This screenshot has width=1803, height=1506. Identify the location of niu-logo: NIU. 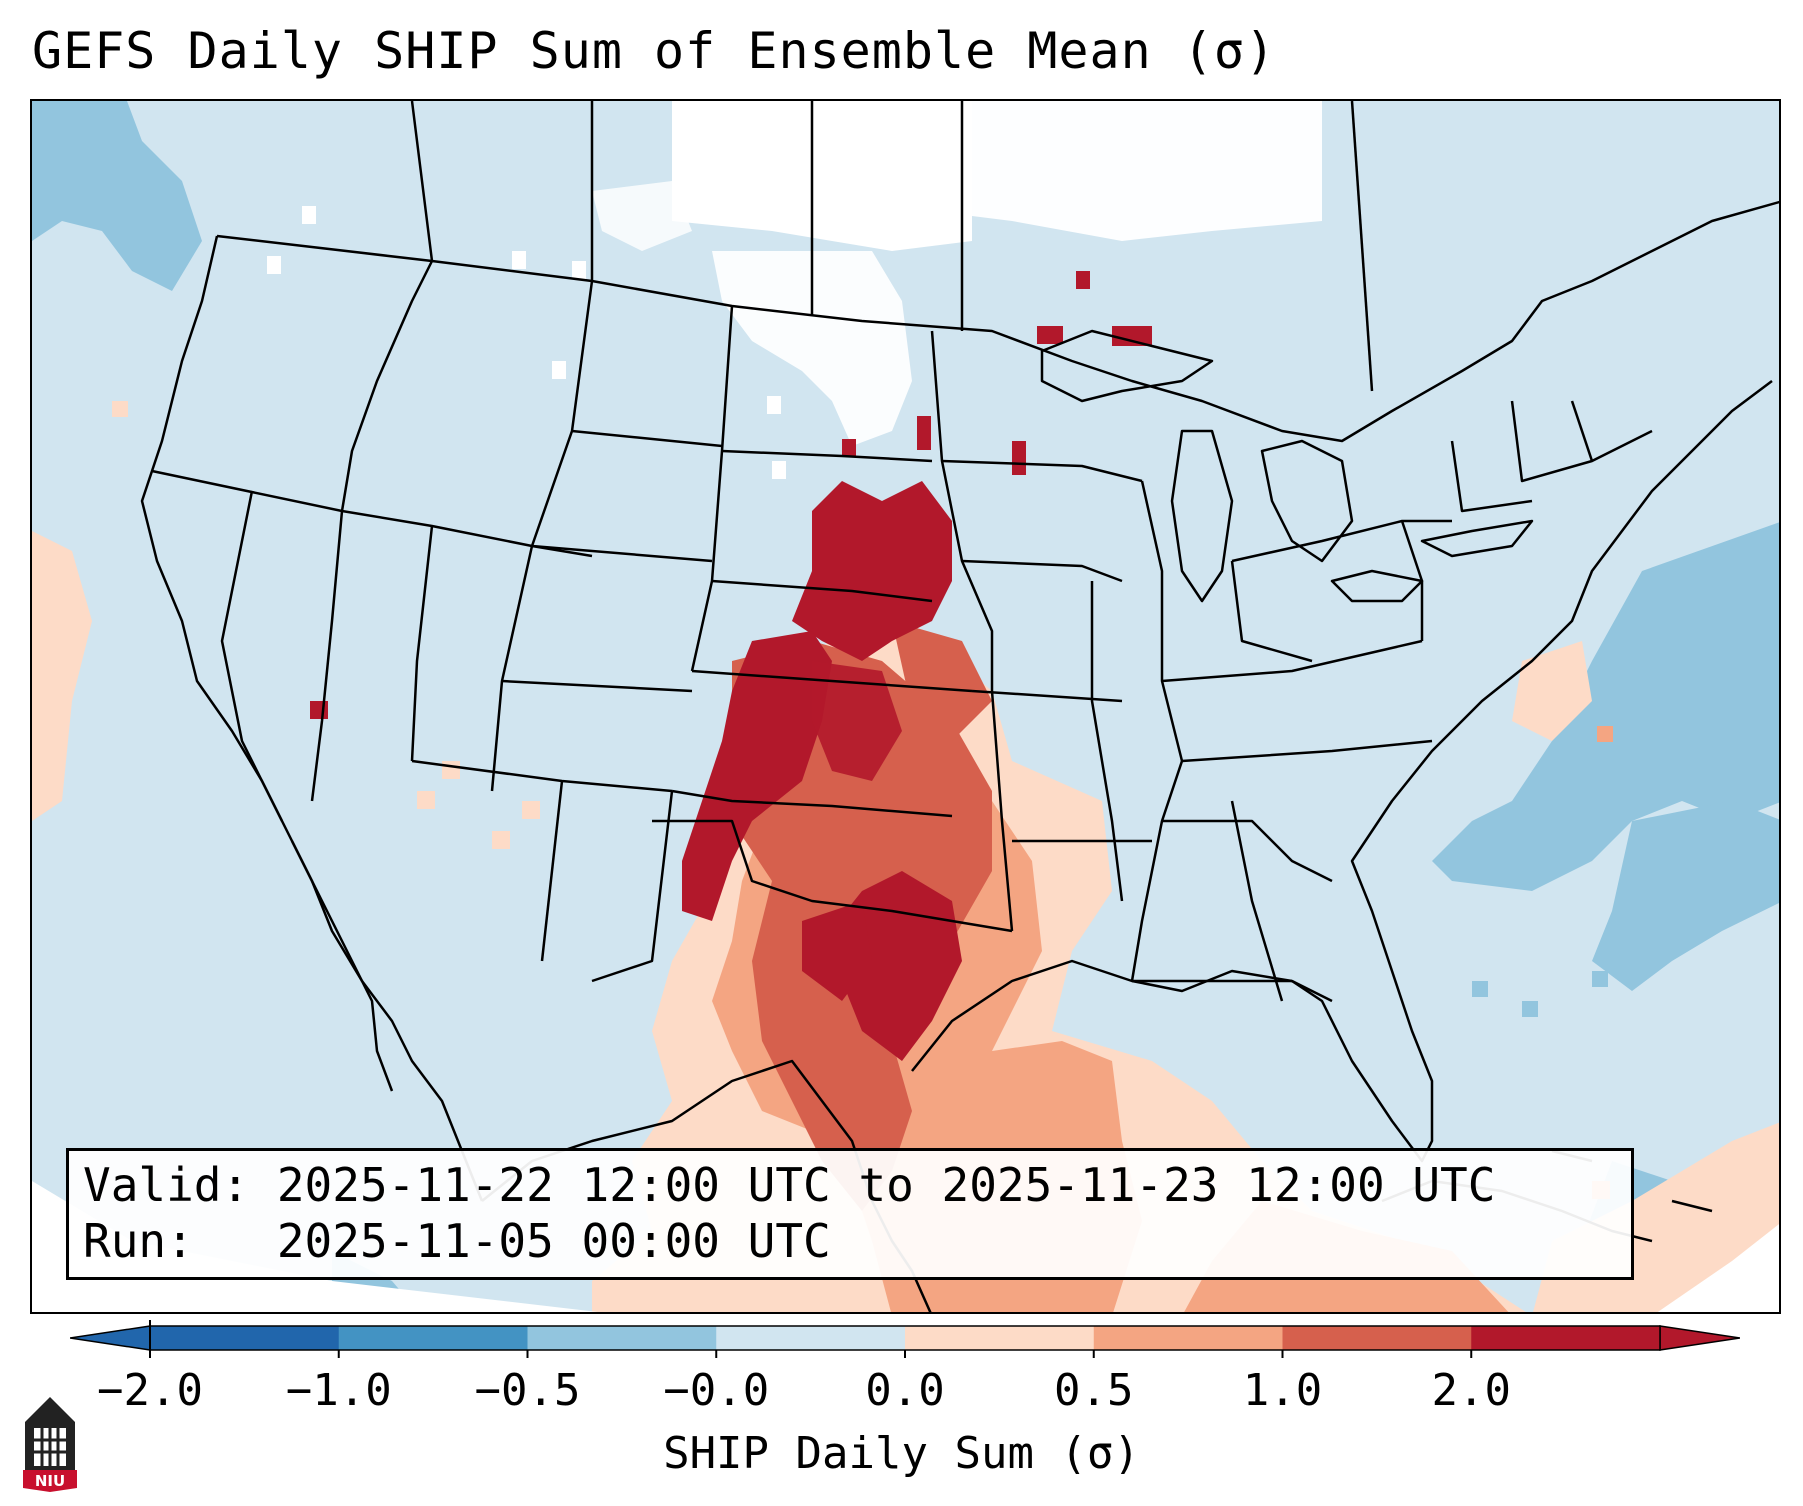
(50, 1444).